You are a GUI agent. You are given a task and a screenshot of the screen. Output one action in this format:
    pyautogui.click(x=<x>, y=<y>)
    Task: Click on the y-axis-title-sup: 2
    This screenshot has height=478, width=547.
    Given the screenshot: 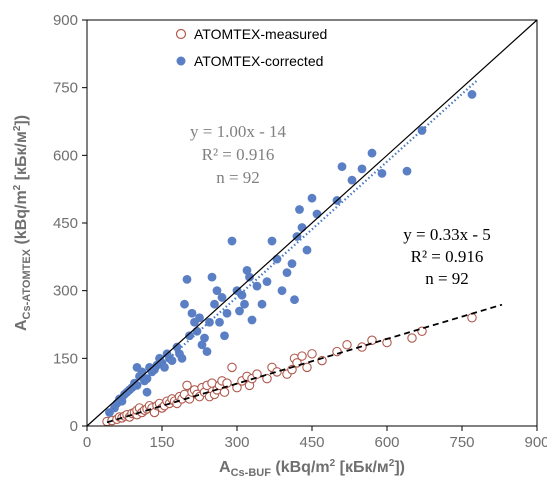 What is the action you would take?
    pyautogui.click(x=17, y=187)
    